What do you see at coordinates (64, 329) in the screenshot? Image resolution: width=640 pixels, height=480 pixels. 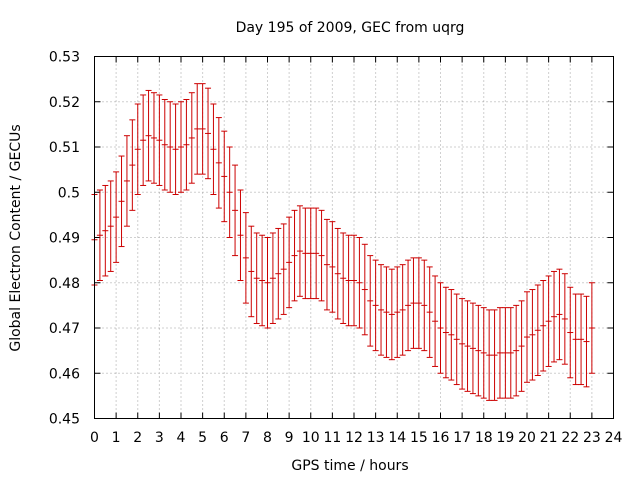 I see `y-tick-label: 0.47` at bounding box center [64, 329].